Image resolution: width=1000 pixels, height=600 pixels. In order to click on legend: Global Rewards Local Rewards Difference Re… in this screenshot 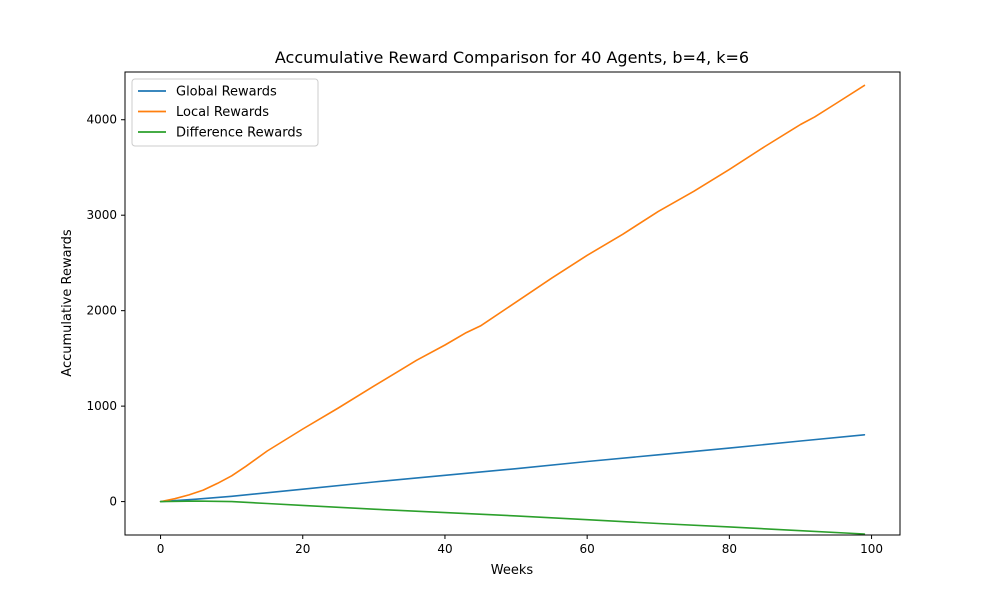, I will do `click(225, 112)`.